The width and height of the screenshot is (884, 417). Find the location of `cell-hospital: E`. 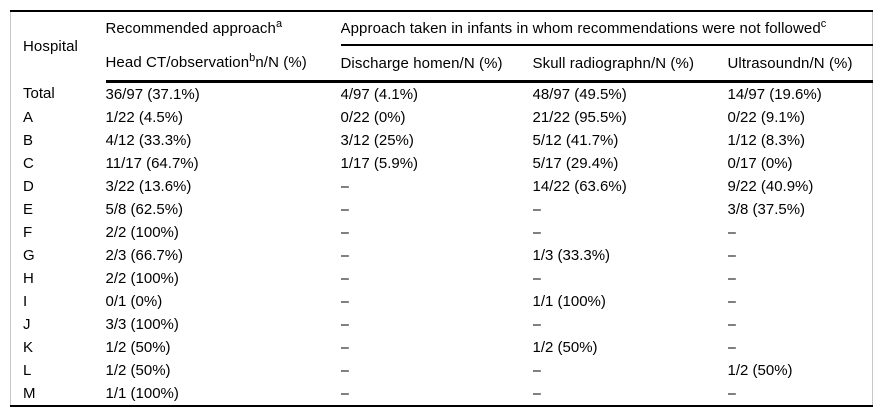

cell-hospital: E is located at coordinates (28, 209).